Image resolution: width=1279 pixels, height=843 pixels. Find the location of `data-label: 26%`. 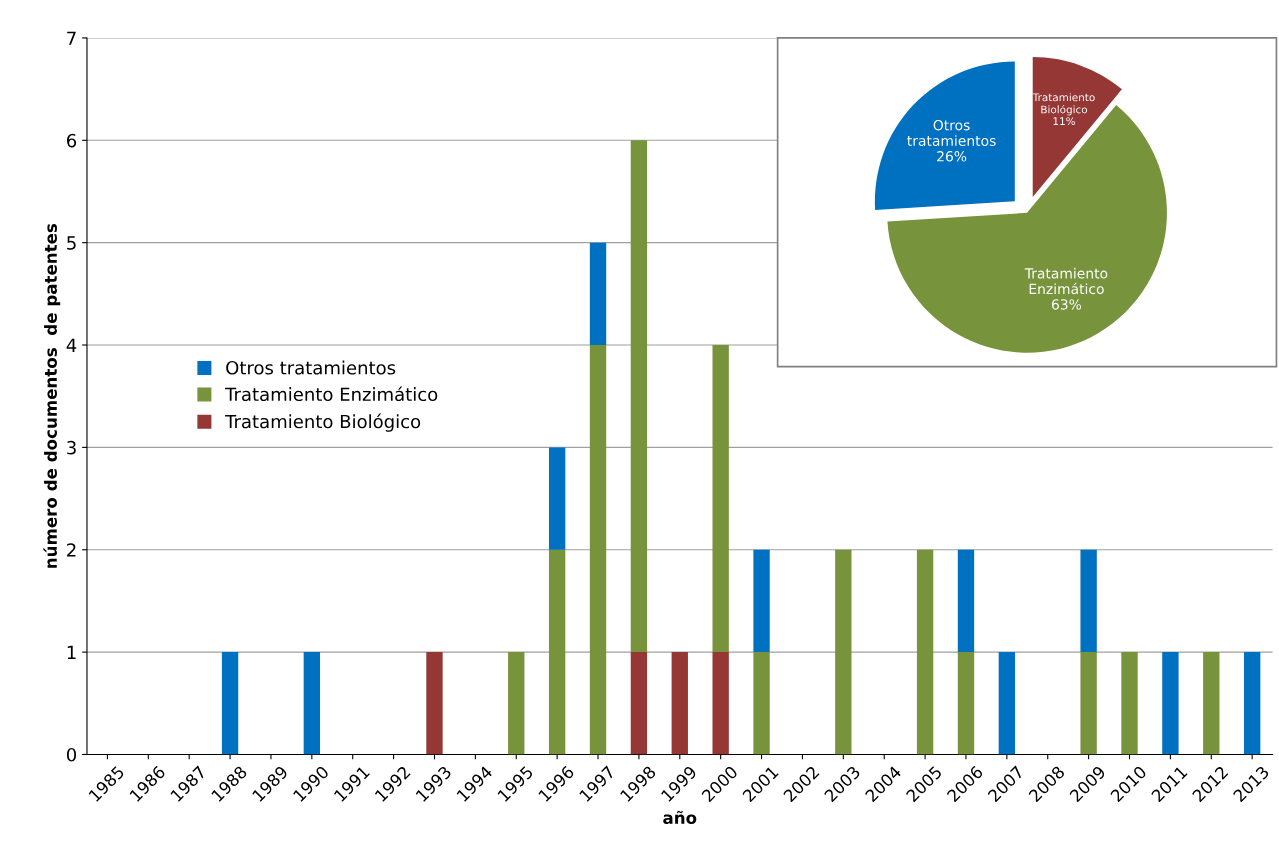

data-label: 26% is located at coordinates (952, 156).